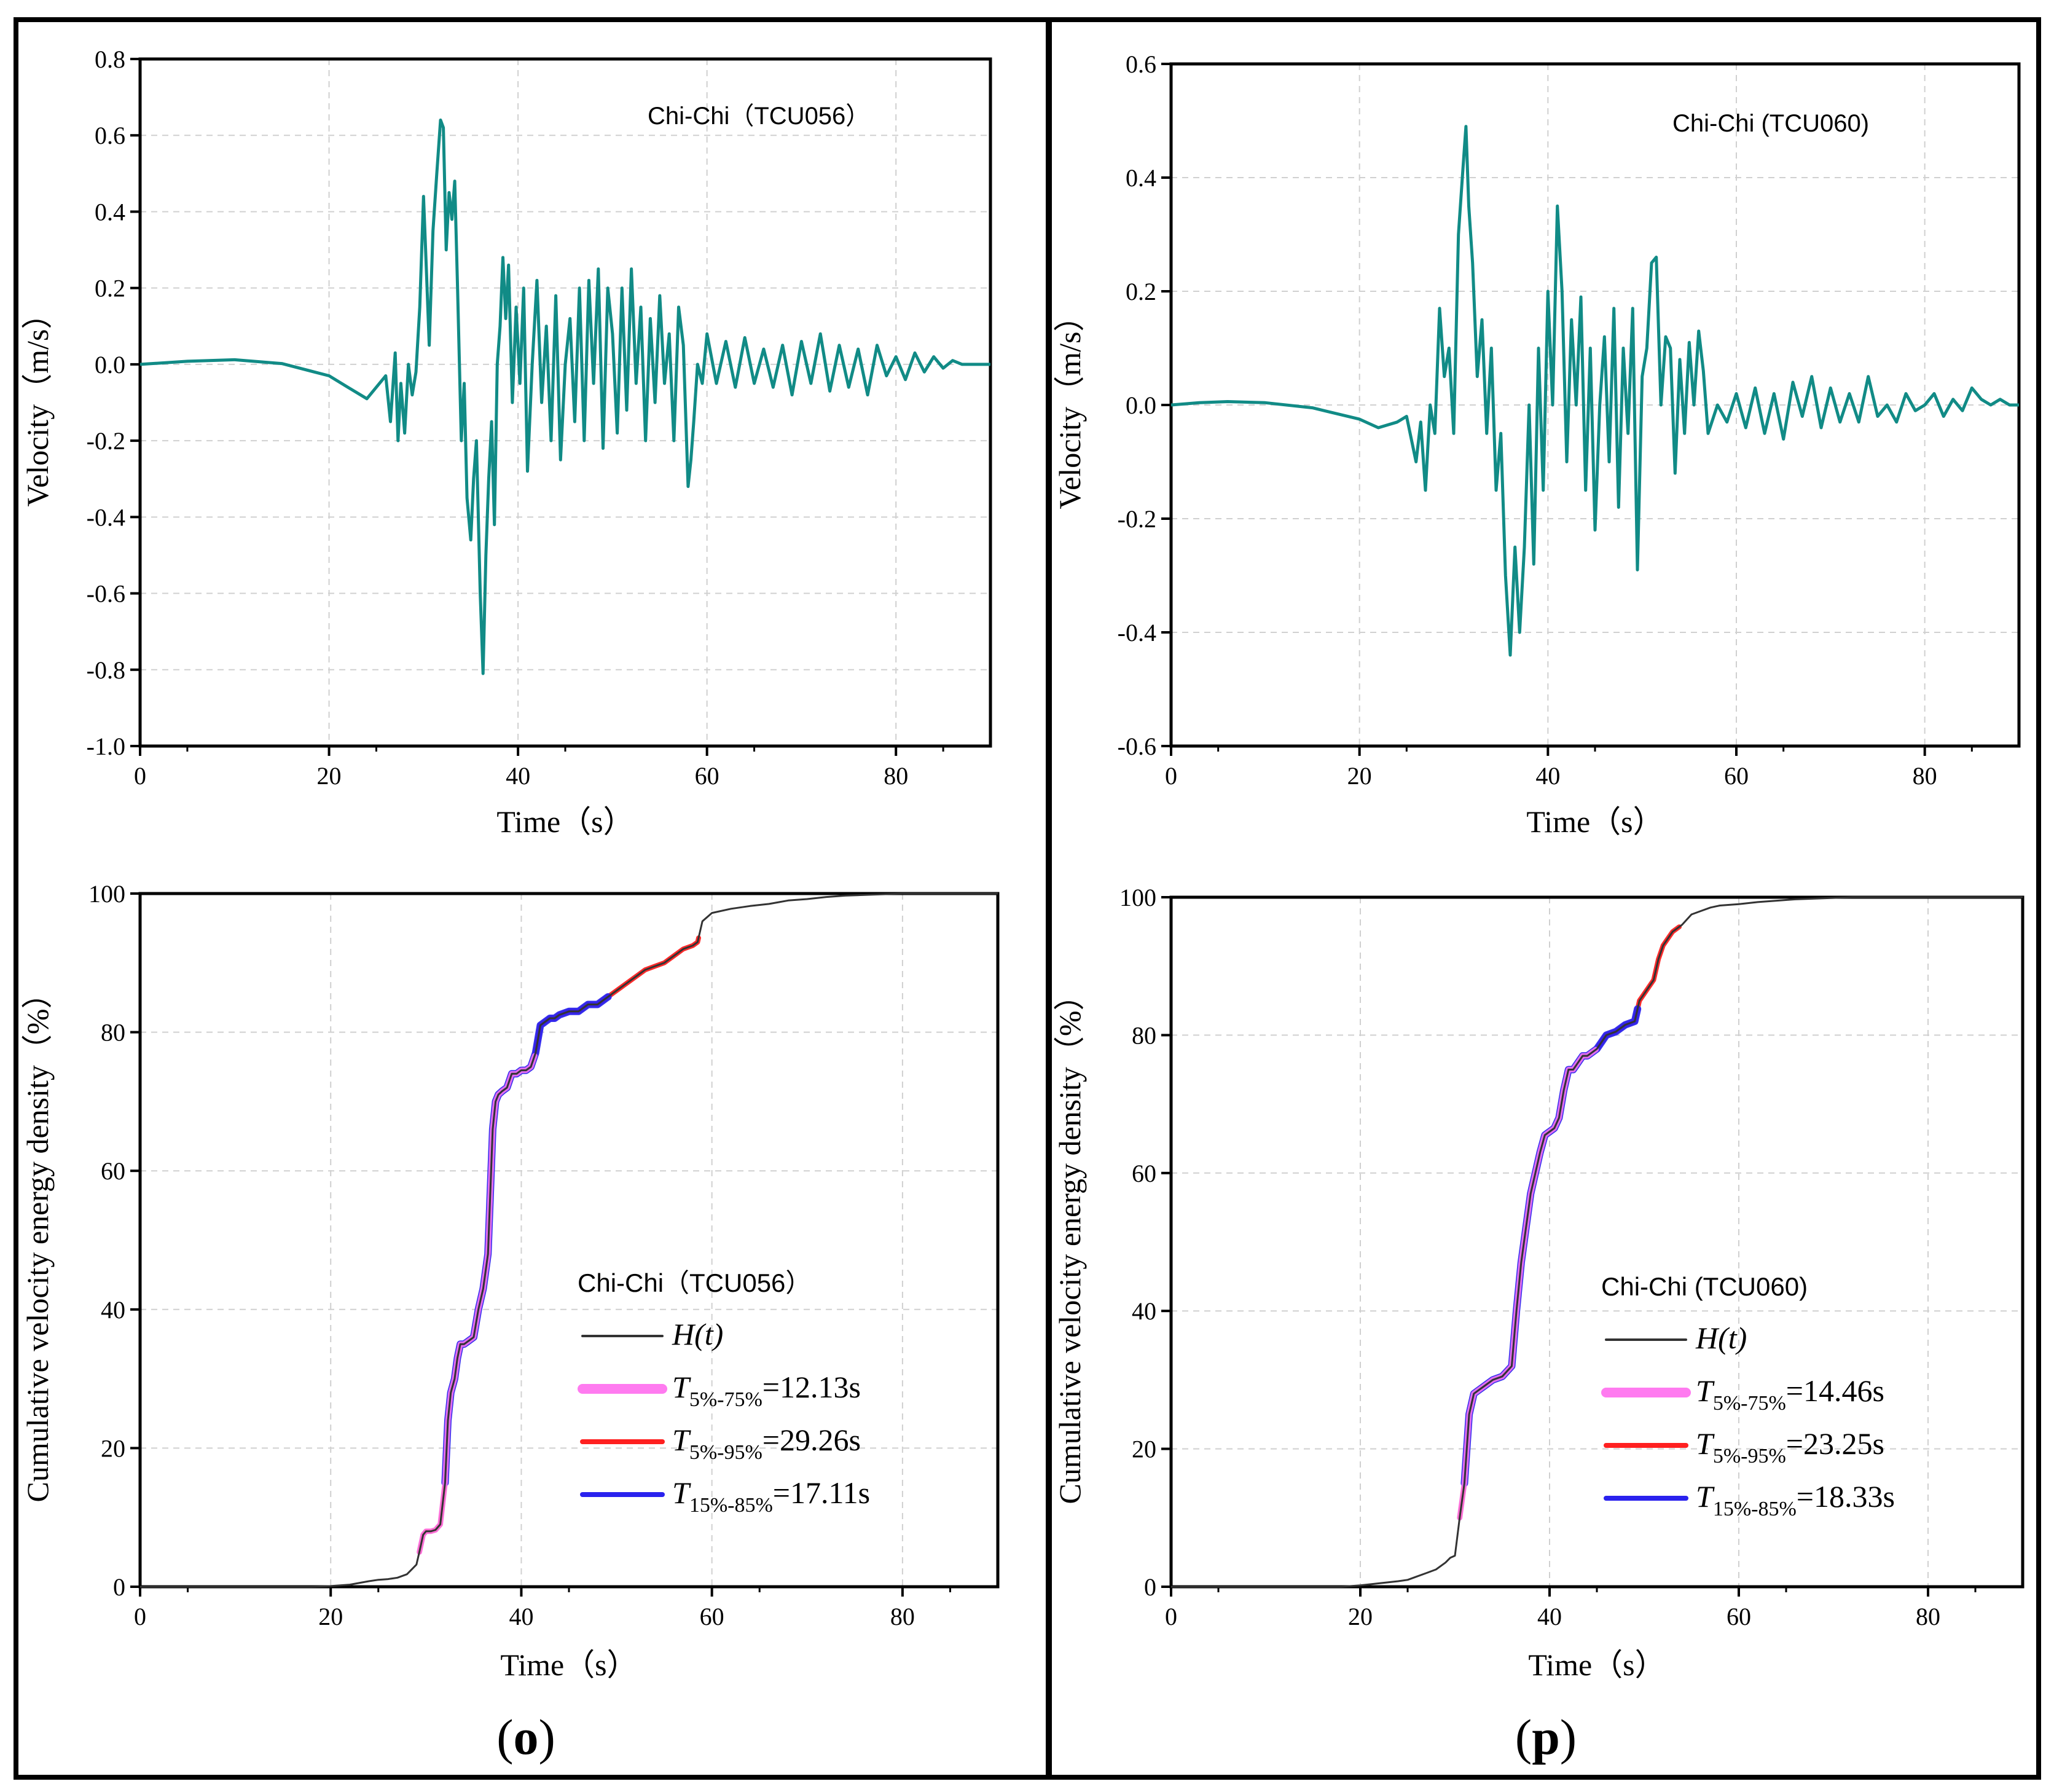 The width and height of the screenshot is (2054, 1792). Describe the element at coordinates (712, 1616) in the screenshot. I see `panel-o-energy-xtick-label-3: 60` at that location.